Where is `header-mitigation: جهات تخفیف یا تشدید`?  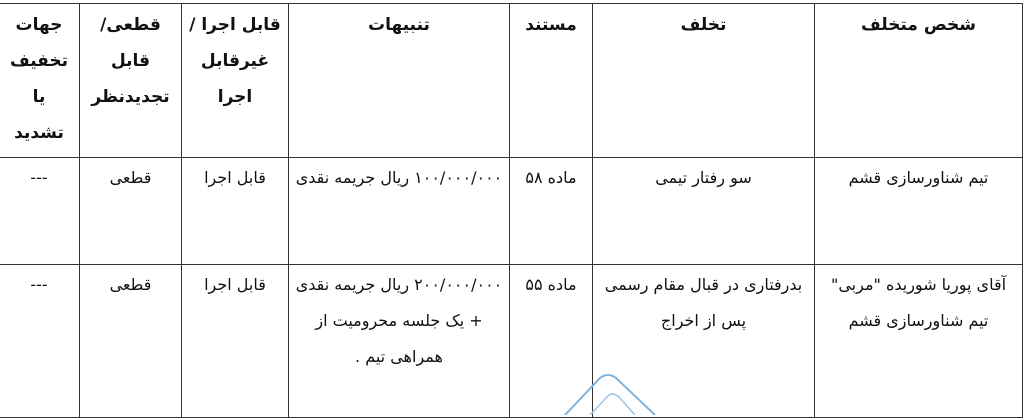 header-mitigation: جهات تخفیف یا تشدید is located at coordinates (40, 80).